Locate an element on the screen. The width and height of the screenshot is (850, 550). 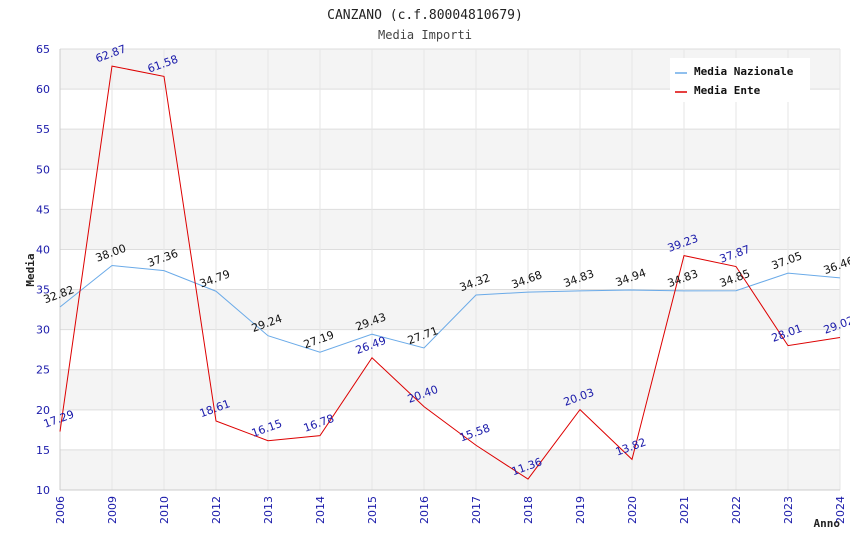
x-tick-label: 2019 is located at coordinates (580, 510).